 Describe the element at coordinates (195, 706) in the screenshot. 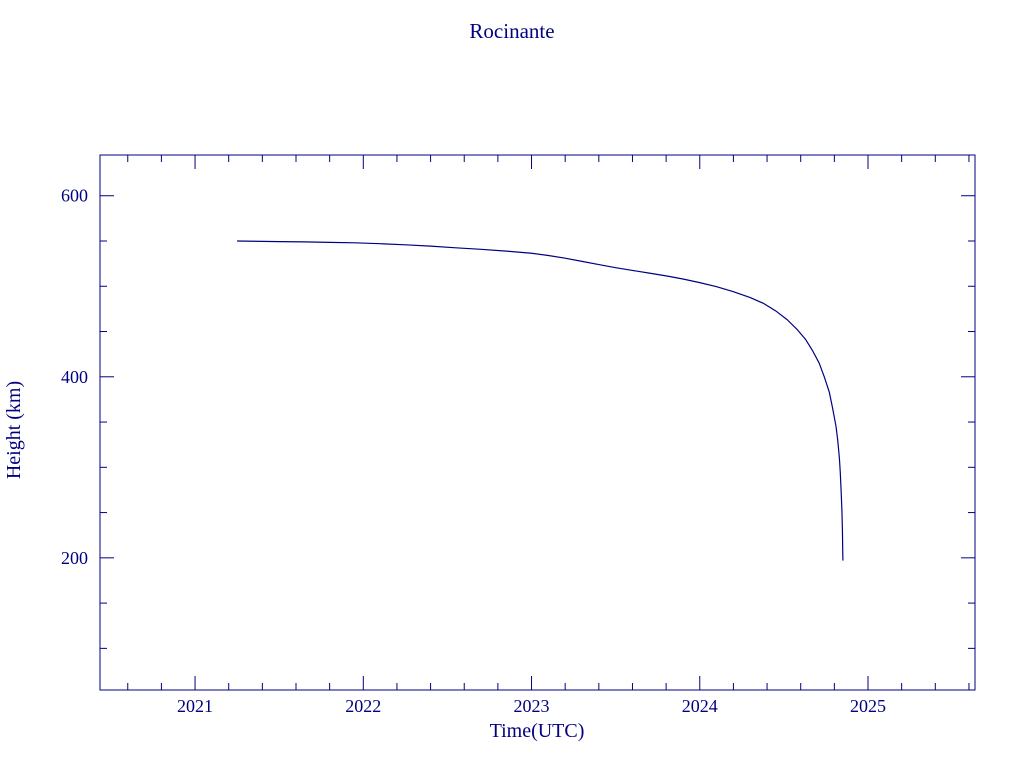

I see `x-tick-label: 2021` at that location.